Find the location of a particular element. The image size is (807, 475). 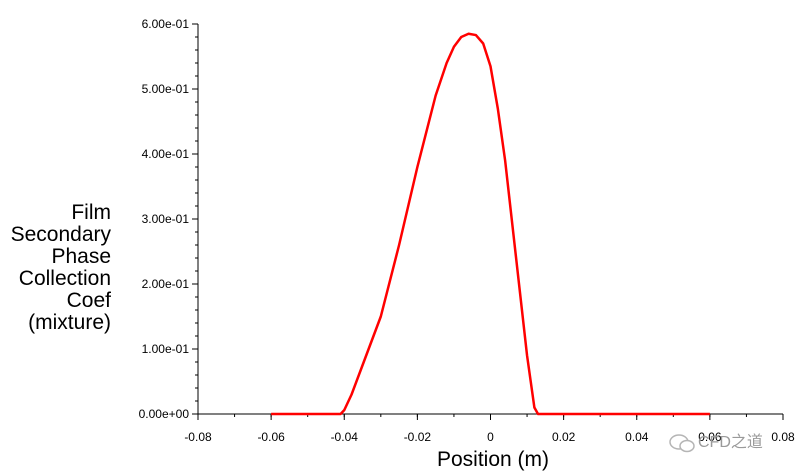

y-tick-label: 4.00e-01 is located at coordinates (166, 154).